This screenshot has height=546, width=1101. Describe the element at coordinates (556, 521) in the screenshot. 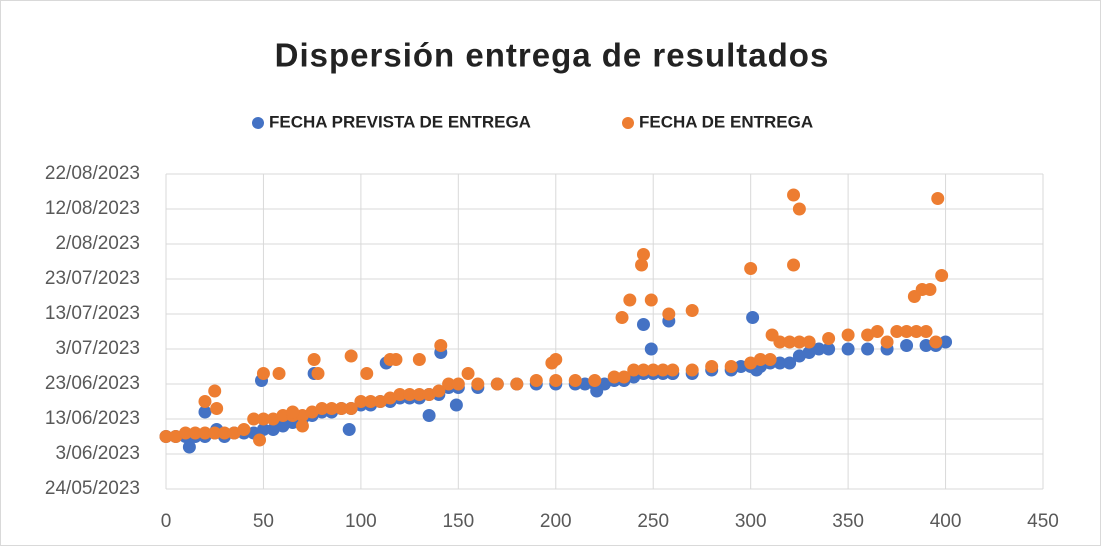

I see `x-tick-label: 200` at that location.